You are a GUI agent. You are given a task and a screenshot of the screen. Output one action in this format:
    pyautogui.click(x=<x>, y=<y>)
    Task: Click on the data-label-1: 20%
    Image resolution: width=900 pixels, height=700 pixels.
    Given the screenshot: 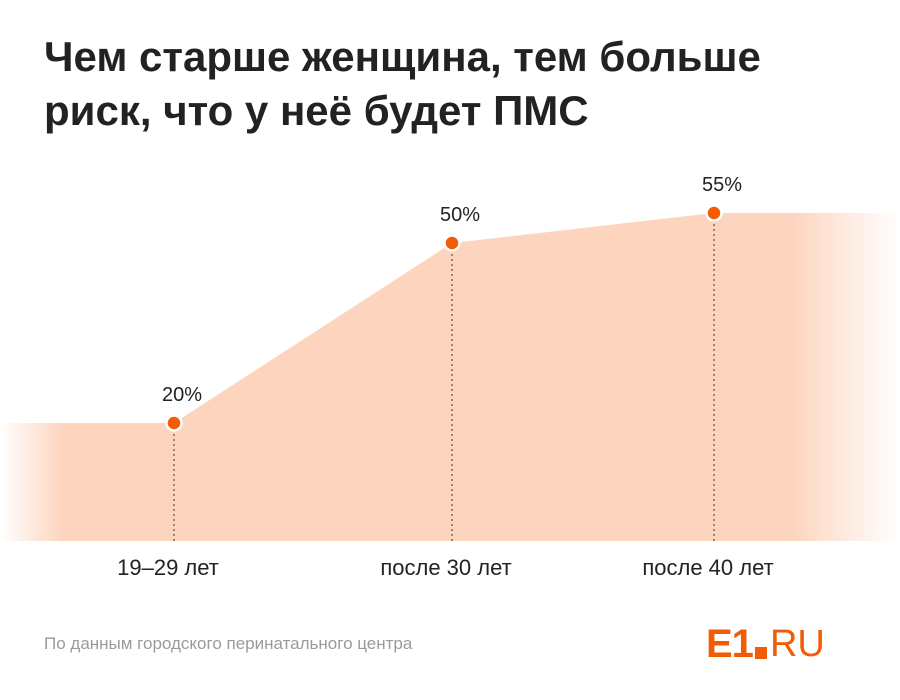 What is the action you would take?
    pyautogui.click(x=182, y=395)
    